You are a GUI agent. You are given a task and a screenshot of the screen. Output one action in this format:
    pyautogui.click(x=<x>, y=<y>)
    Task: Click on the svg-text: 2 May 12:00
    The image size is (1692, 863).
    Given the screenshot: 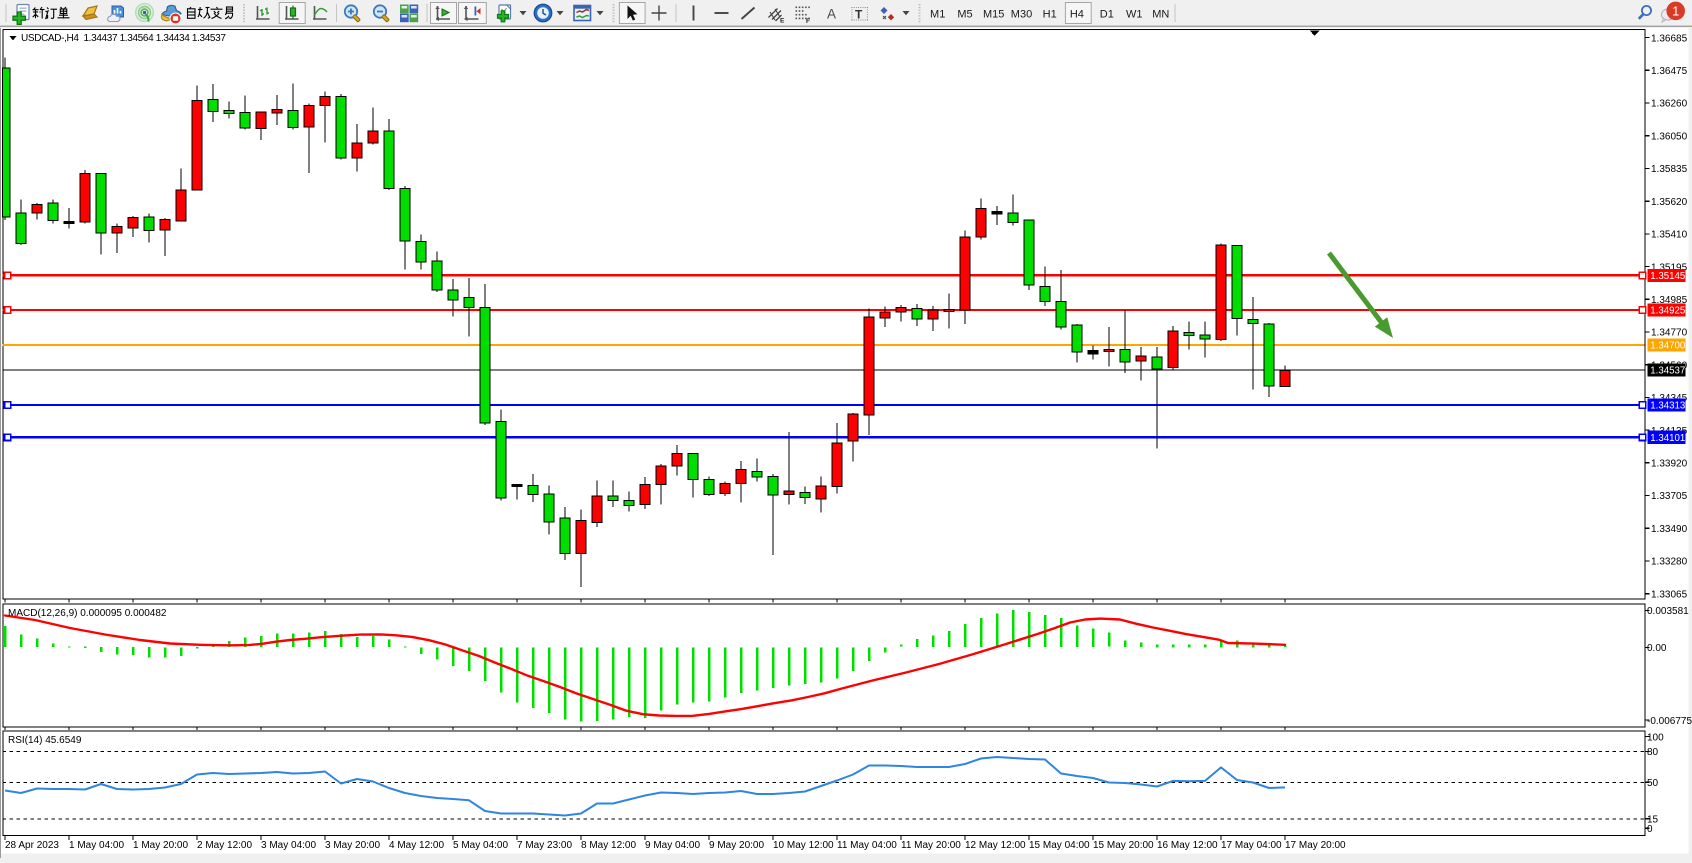 What is the action you would take?
    pyautogui.click(x=224, y=845)
    